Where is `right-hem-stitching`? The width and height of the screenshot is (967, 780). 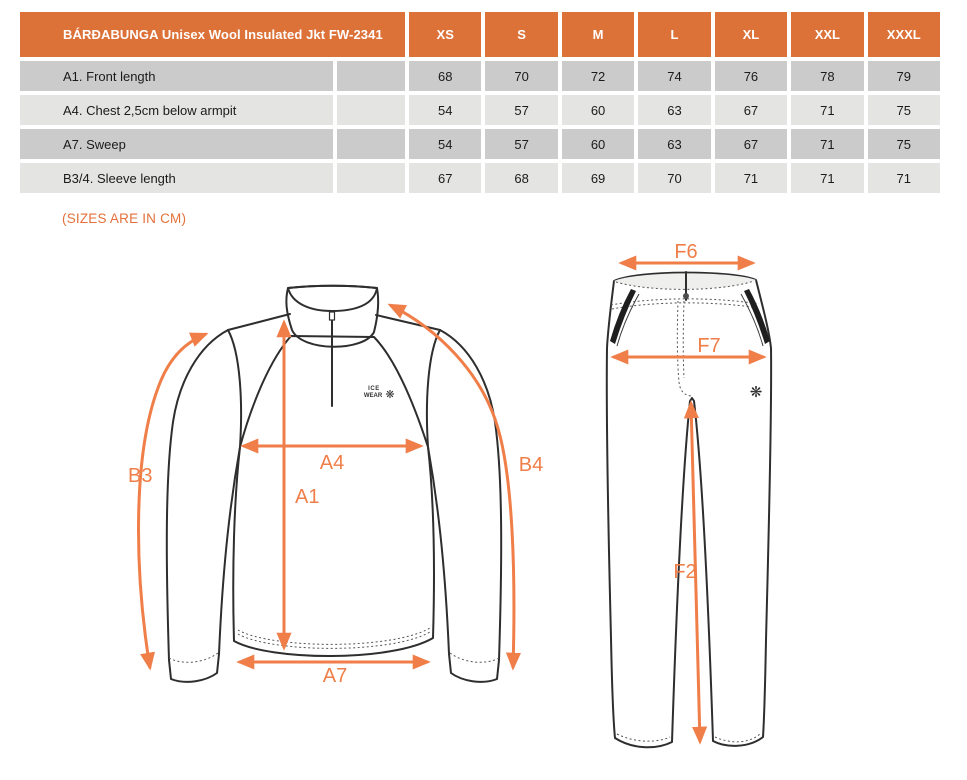
right-hem-stitching is located at coordinates (738, 737).